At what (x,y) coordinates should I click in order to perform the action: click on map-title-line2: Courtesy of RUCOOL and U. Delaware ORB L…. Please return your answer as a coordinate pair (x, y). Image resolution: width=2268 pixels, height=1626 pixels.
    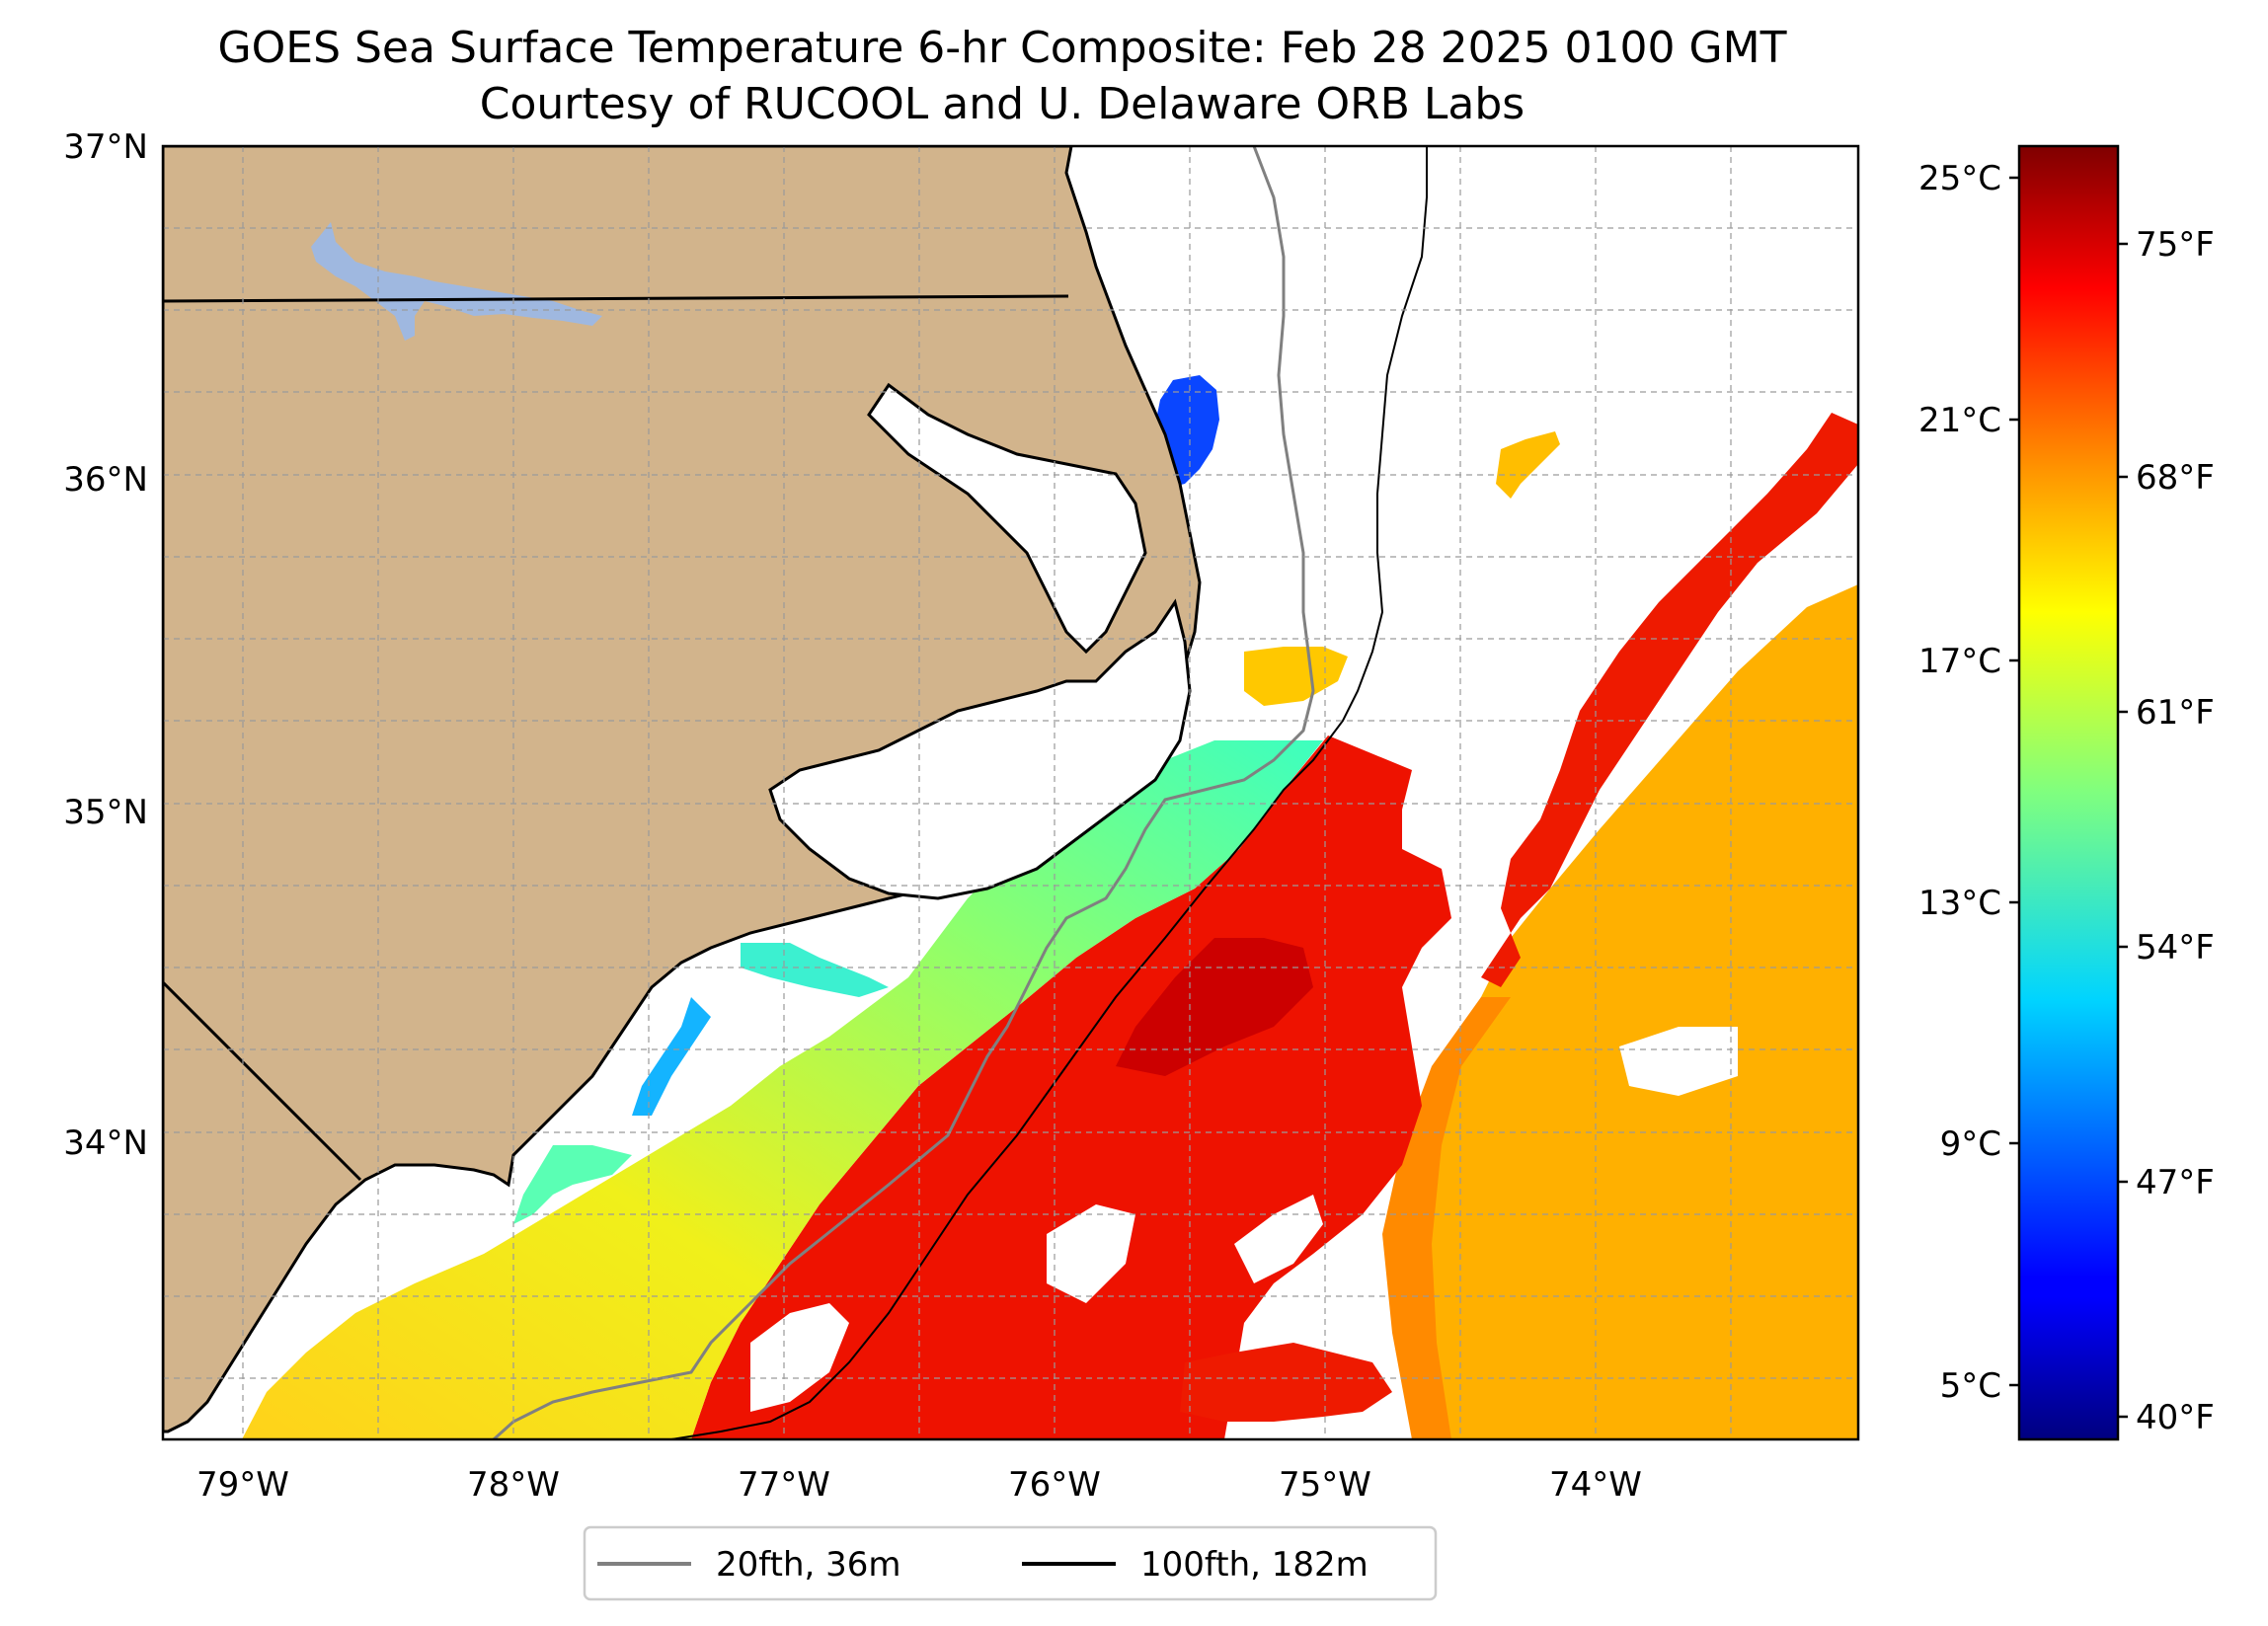
    Looking at the image, I should click on (1002, 104).